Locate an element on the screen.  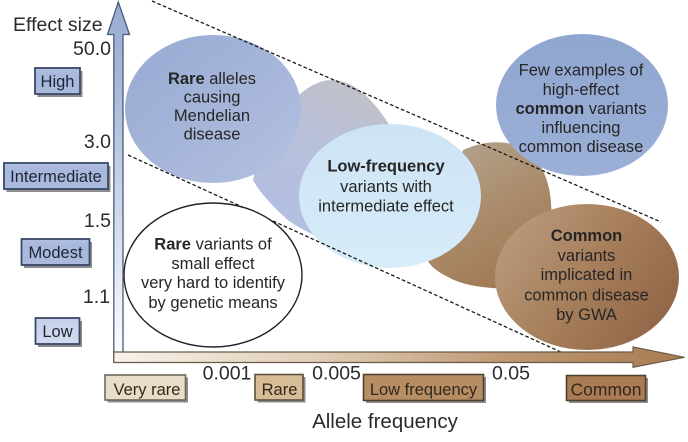
svg-text: Low frequency is located at coordinates (424, 390).